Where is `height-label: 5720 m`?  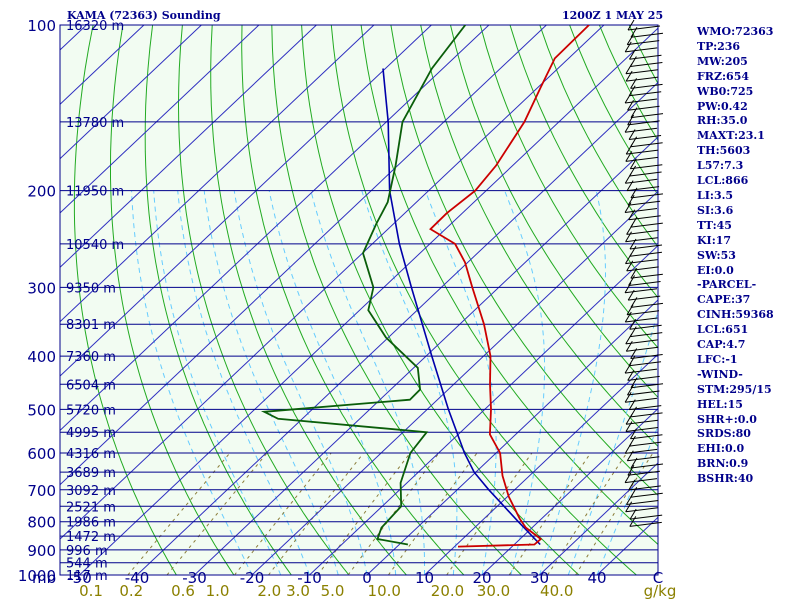
height-label: 5720 m is located at coordinates (91, 410).